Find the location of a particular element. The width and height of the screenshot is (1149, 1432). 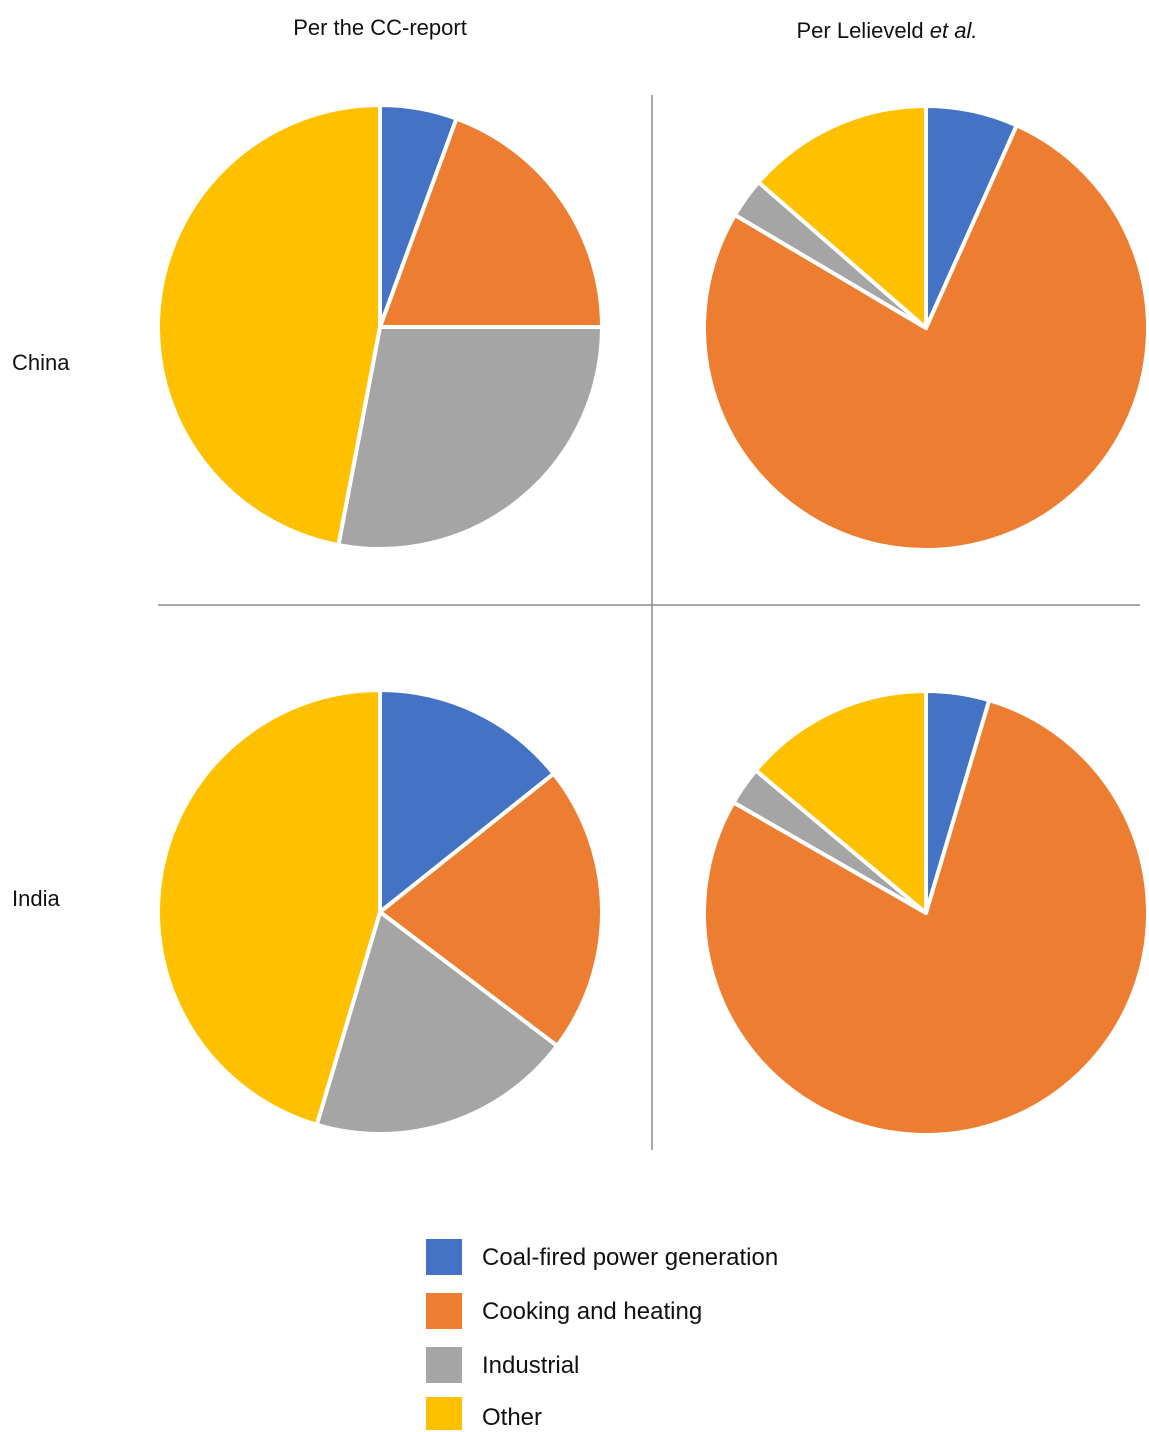

pie-china-lelieveld is located at coordinates (925, 328).